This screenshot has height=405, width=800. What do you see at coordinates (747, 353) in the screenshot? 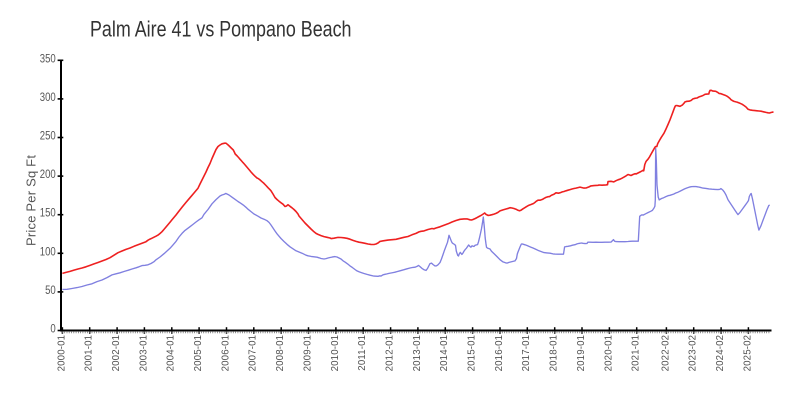
I see `svg-text: 2025-02` at bounding box center [747, 353].